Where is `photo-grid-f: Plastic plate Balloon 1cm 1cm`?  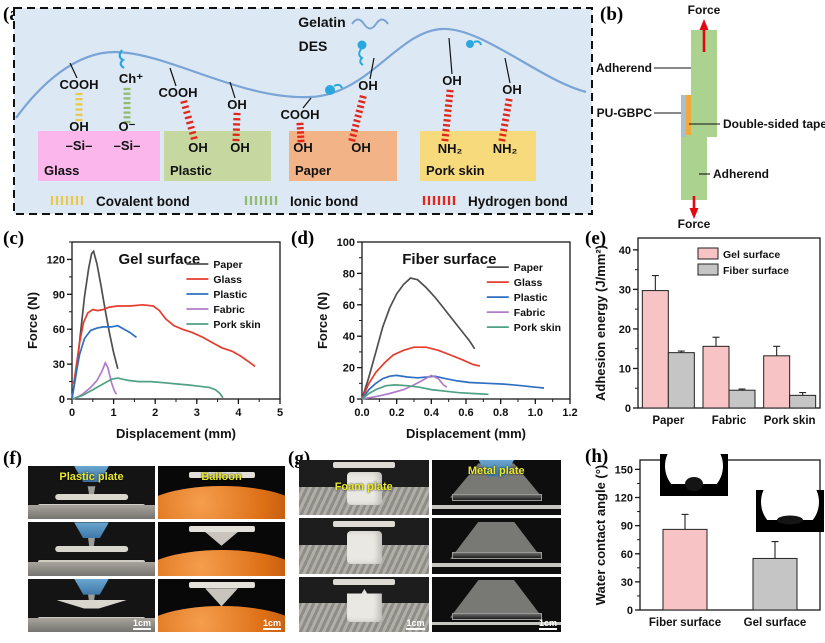
photo-grid-f: Plastic plate Balloon 1cm 1cm is located at coordinates (156, 549).